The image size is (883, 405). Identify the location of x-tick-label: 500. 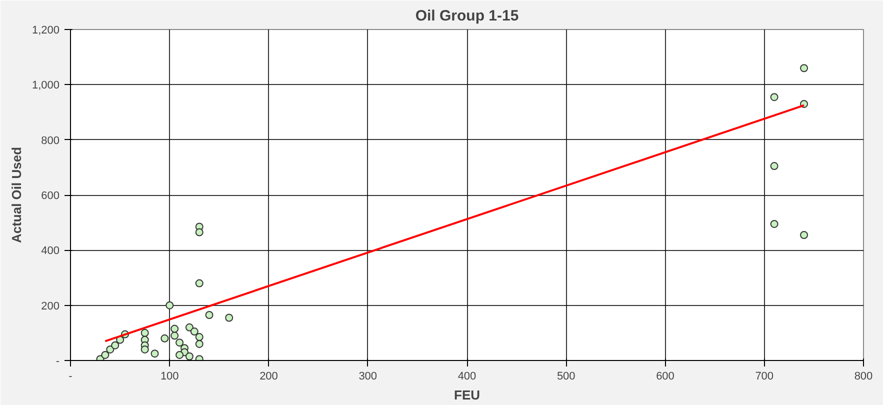
(566, 376).